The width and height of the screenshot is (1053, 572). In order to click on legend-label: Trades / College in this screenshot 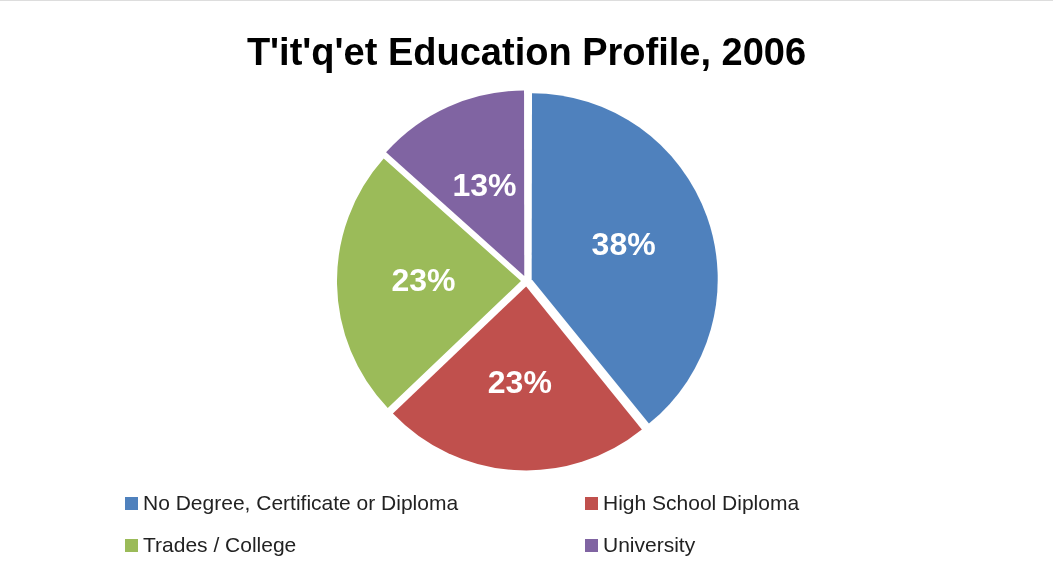, I will do `click(220, 545)`.